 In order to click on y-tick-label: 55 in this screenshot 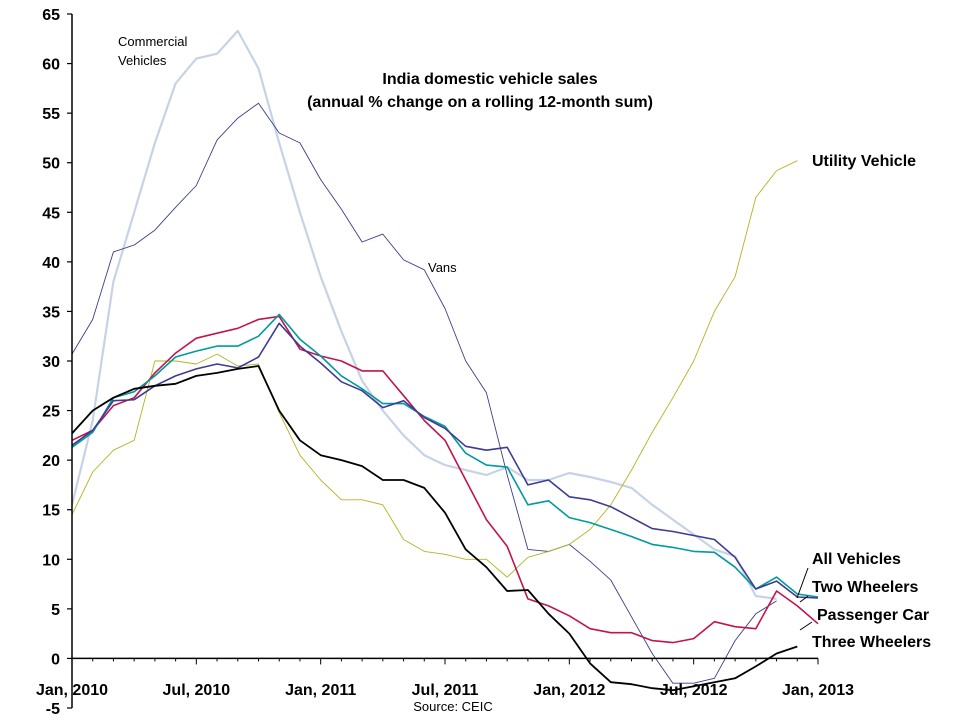, I will do `click(51, 114)`.